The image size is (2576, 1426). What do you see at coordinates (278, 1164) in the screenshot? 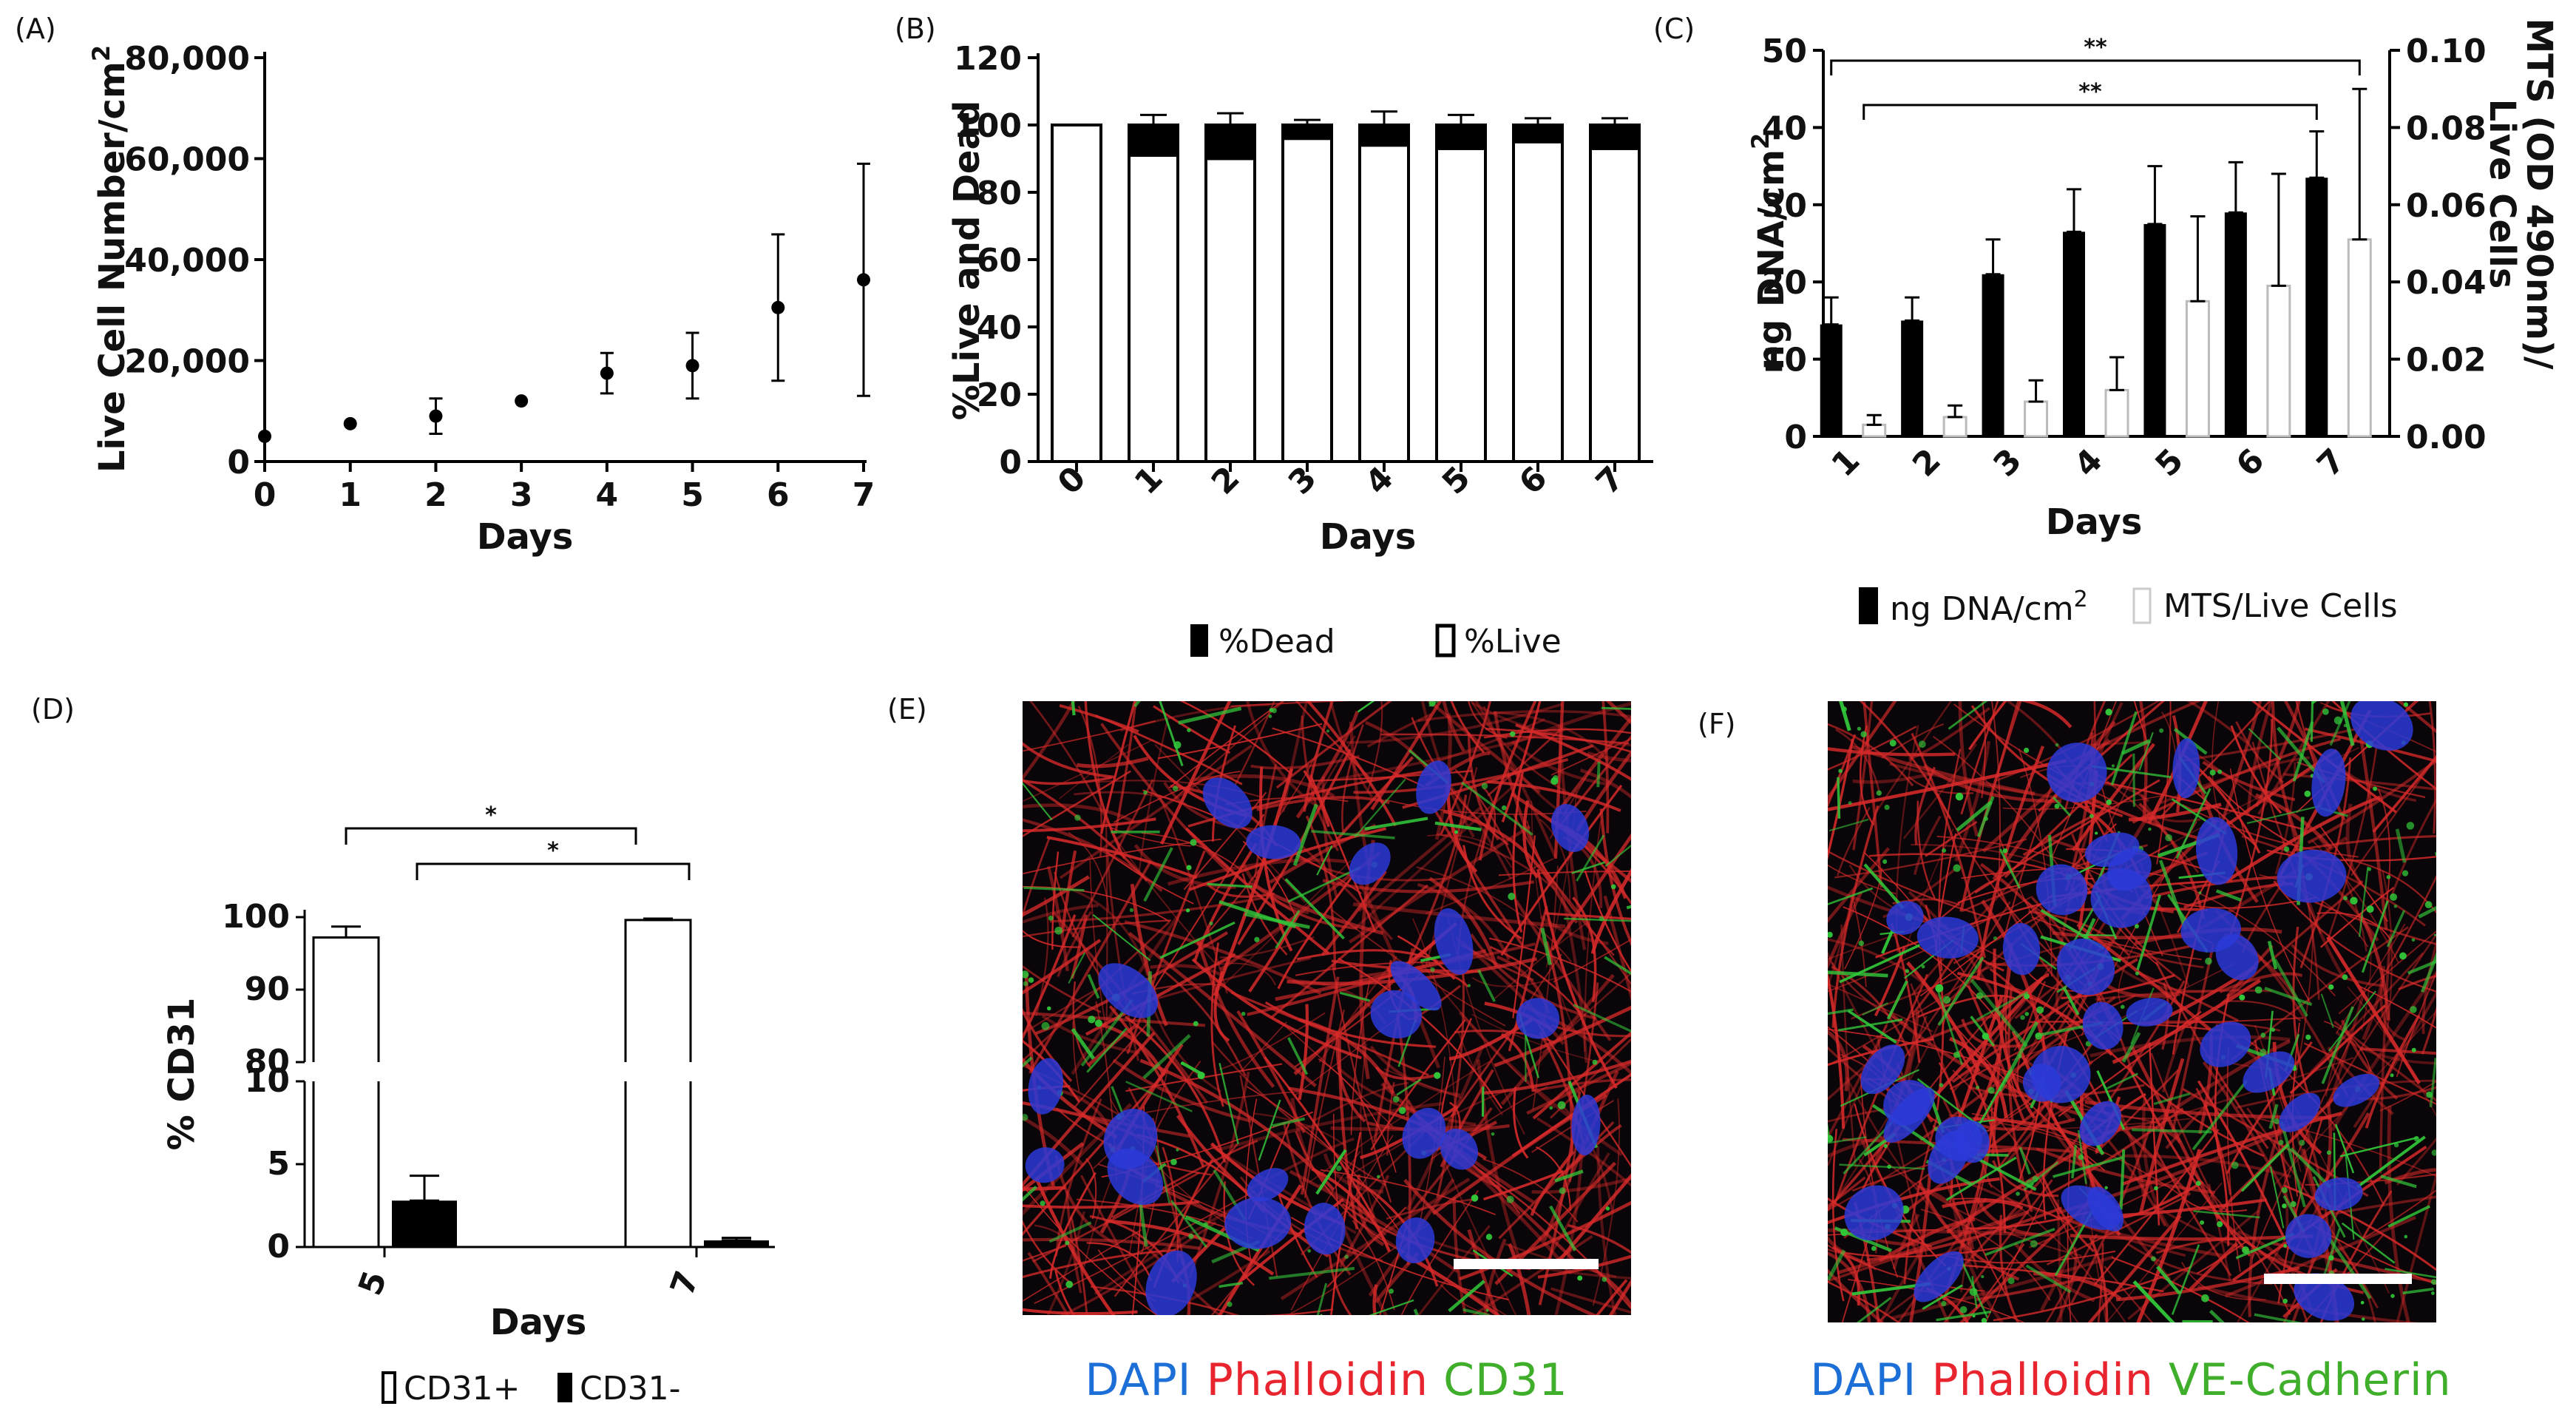
I see `chart-d-ytick-label-lower: 5` at bounding box center [278, 1164].